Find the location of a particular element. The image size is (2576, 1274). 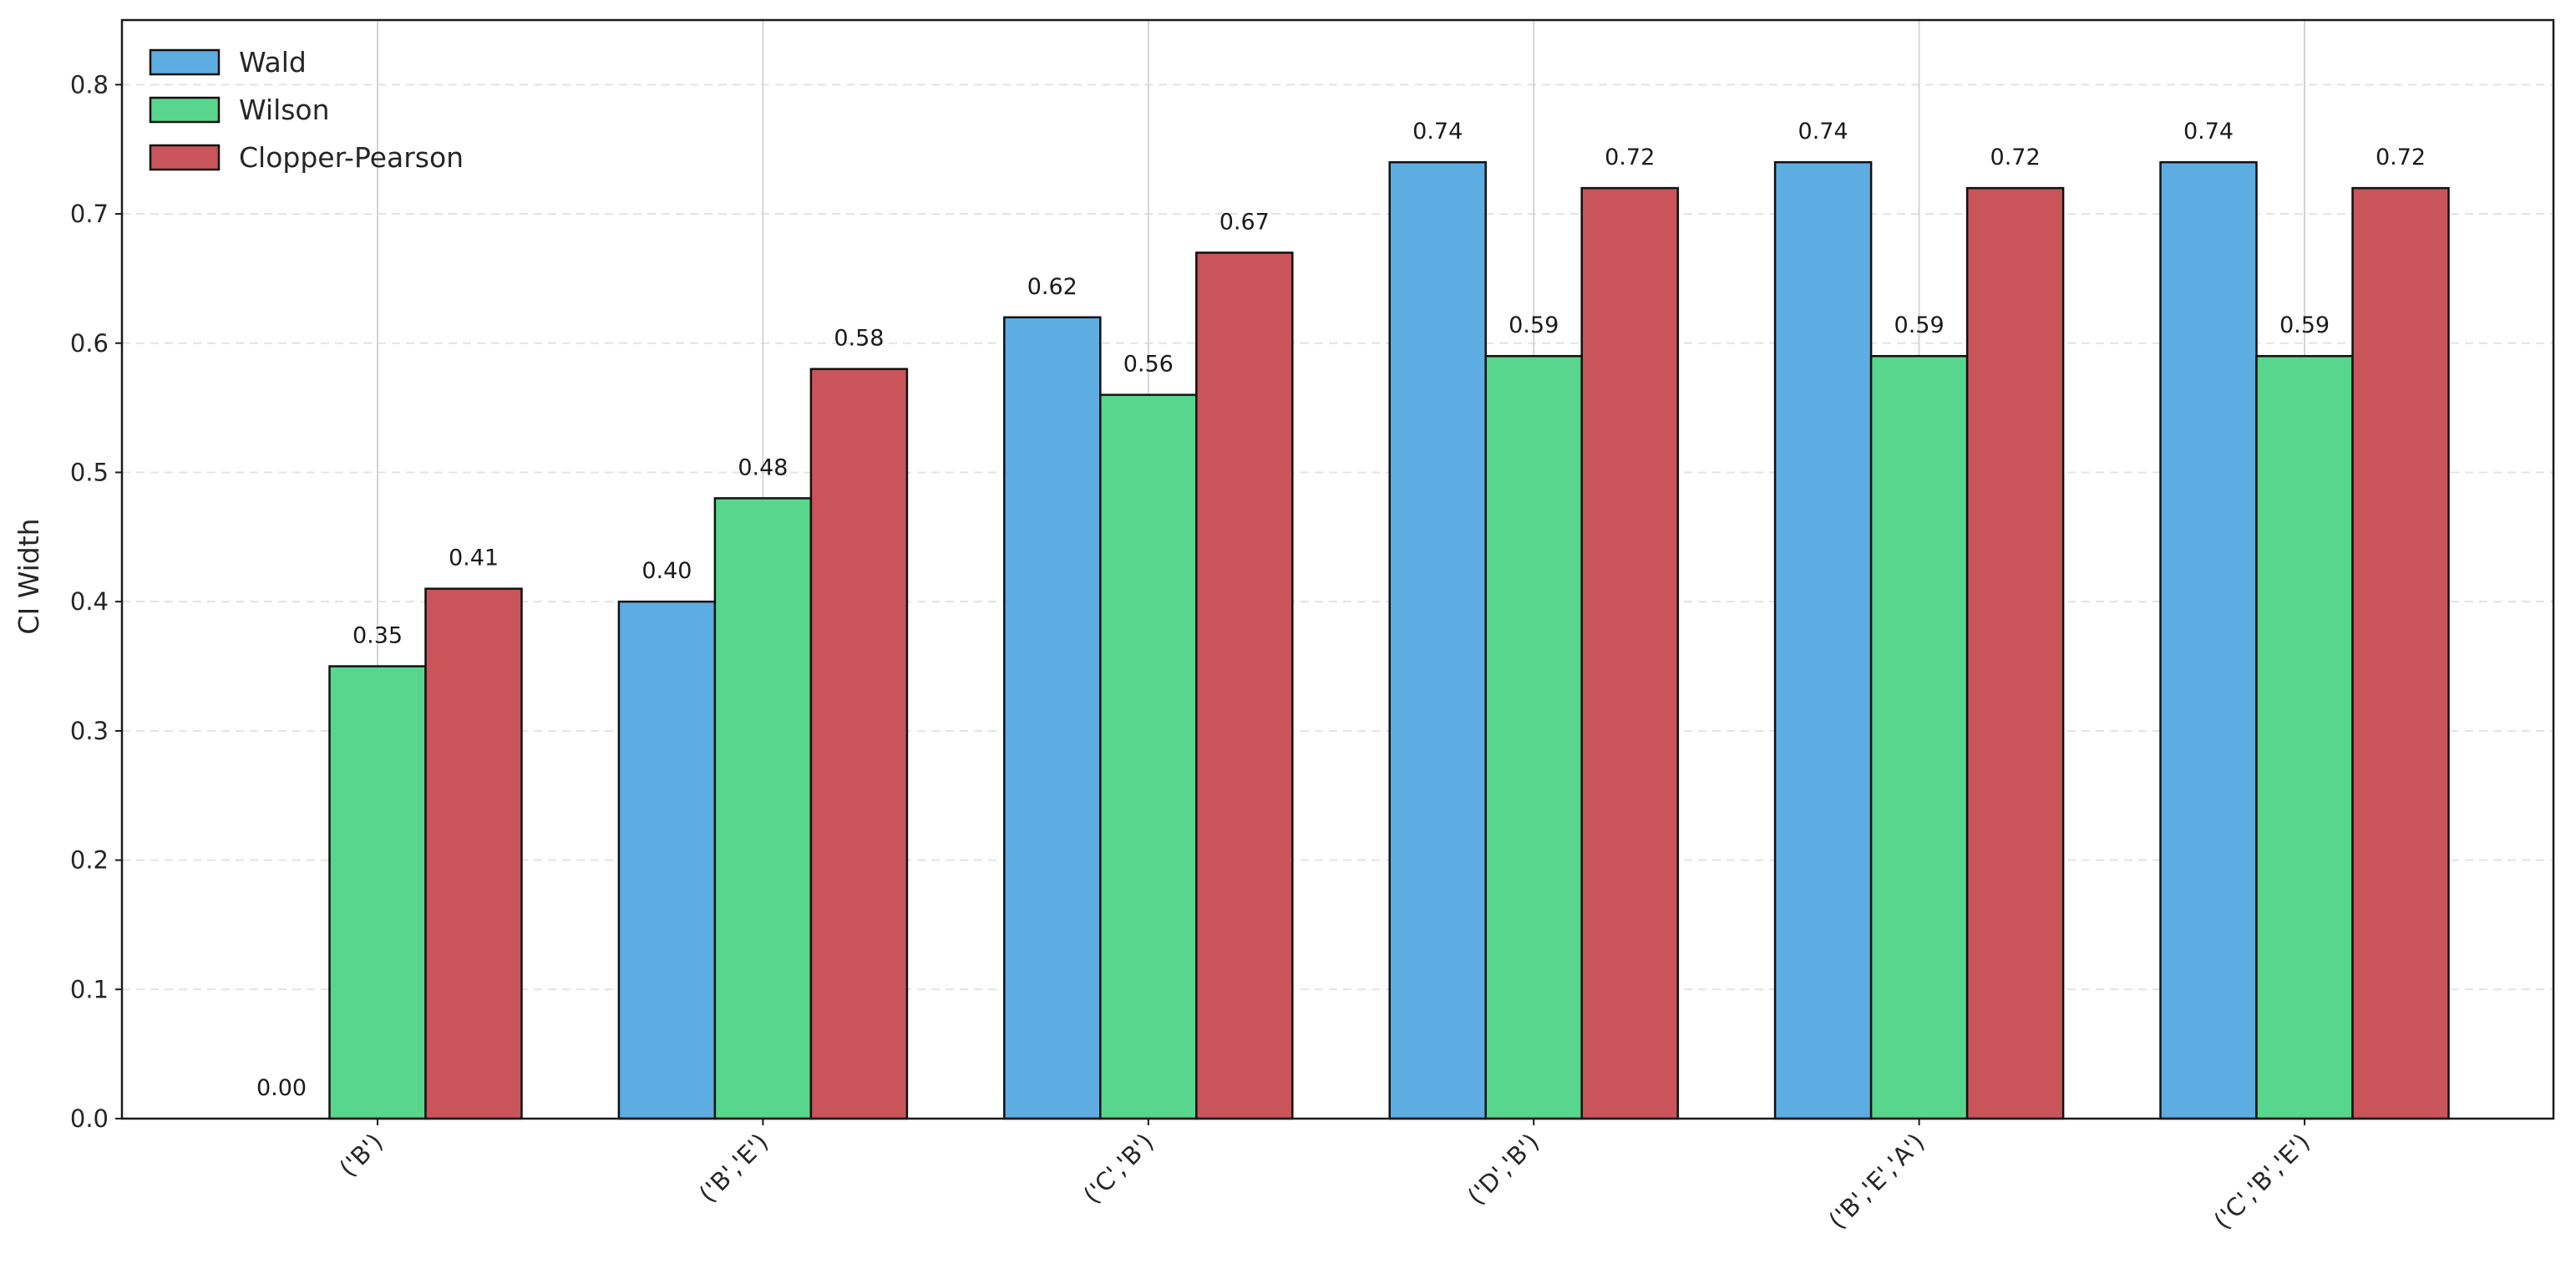

bar-value-label: 0.40 is located at coordinates (666, 571).